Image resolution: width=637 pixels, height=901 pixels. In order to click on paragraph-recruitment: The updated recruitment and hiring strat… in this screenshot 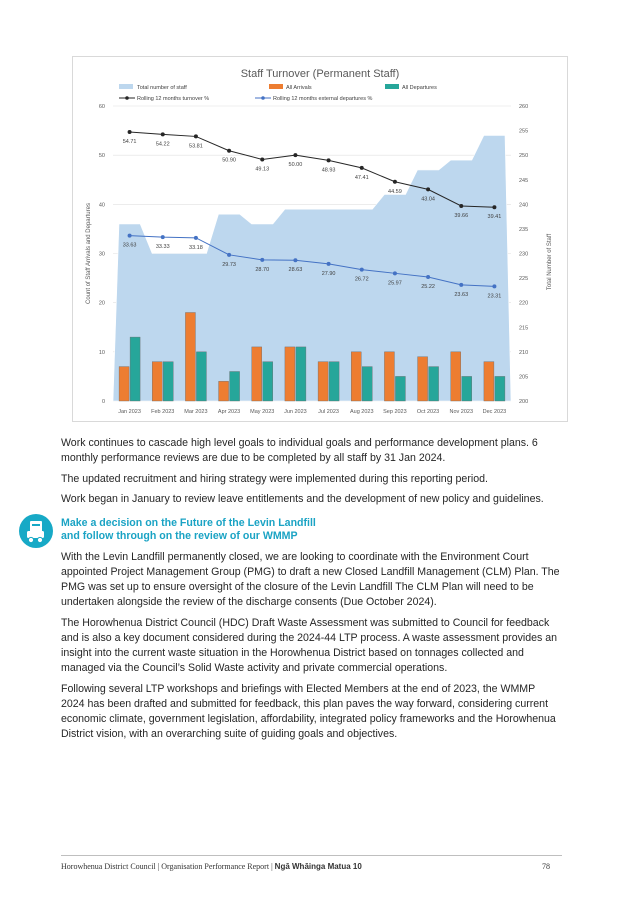, I will do `click(274, 479)`.